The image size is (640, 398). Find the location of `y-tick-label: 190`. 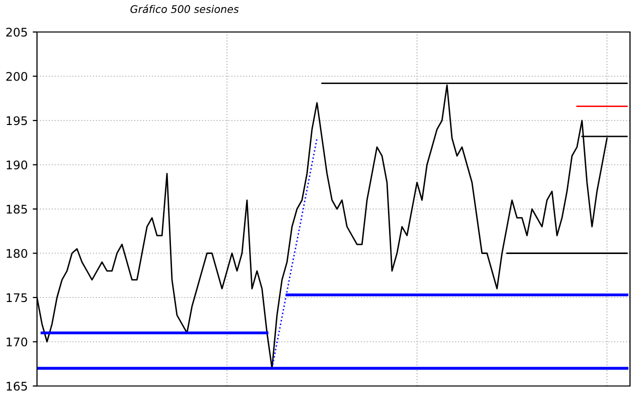

y-tick-label: 190 is located at coordinates (17, 165).